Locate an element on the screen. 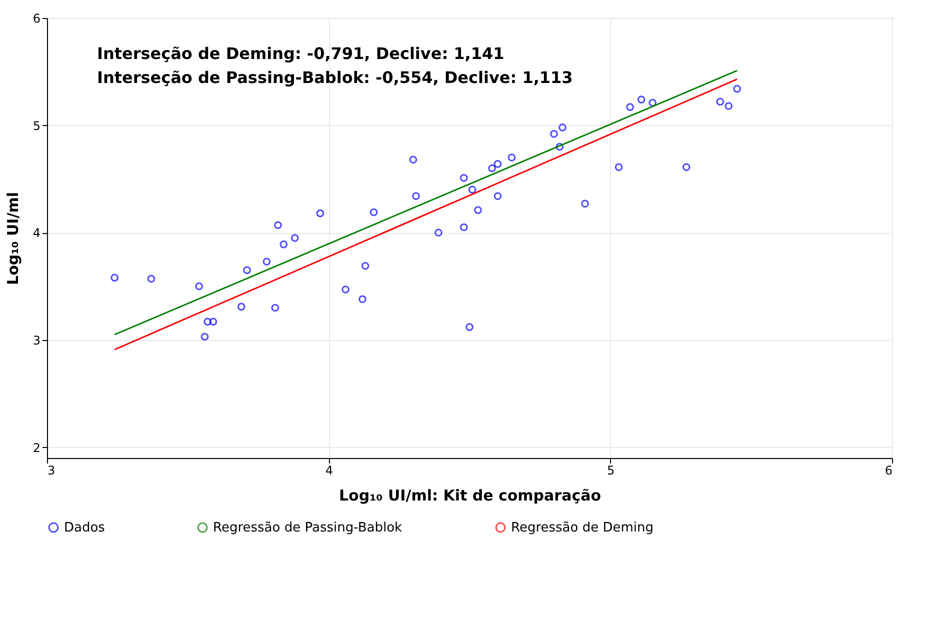 The image size is (935, 617). y-axis-title: Log₁₀ UI/ml is located at coordinates (13, 238).